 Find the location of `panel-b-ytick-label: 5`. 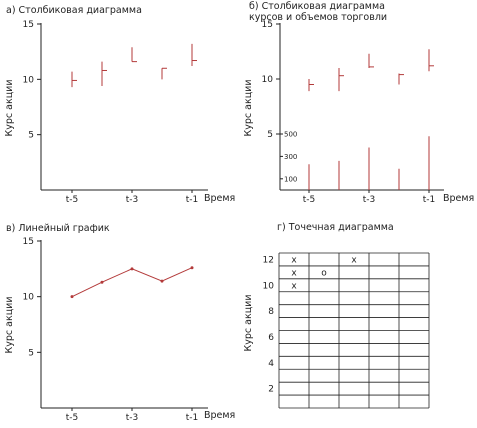

panel-b-ytick-label: 5 is located at coordinates (270, 135).